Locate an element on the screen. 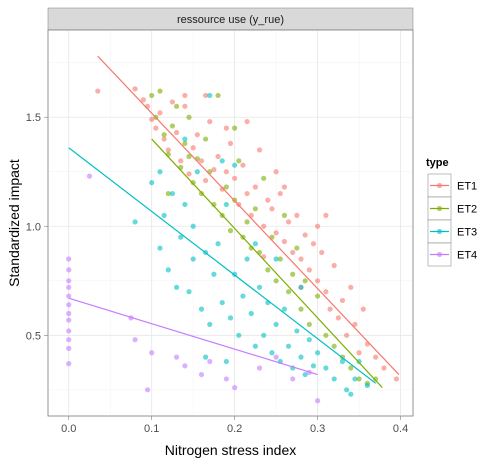  facet-strip: ressource use (y_rue) is located at coordinates (230, 19).